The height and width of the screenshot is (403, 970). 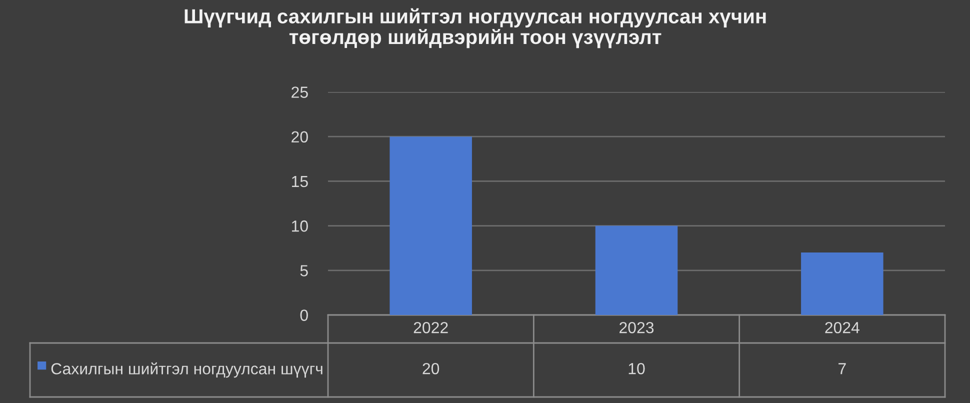 I want to click on data-label: 7, so click(x=842, y=368).